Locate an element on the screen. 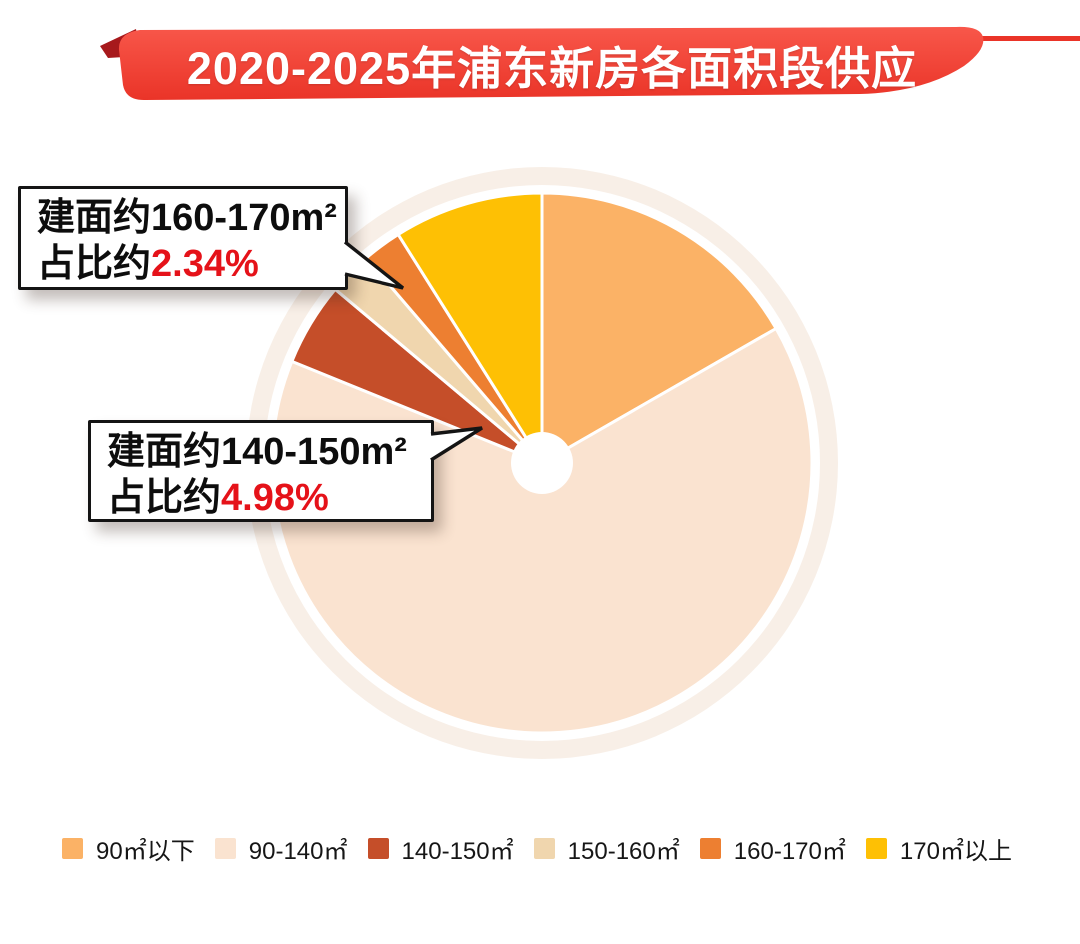 The width and height of the screenshot is (1080, 944). legend-item: 170㎡以上 is located at coordinates (938, 848).